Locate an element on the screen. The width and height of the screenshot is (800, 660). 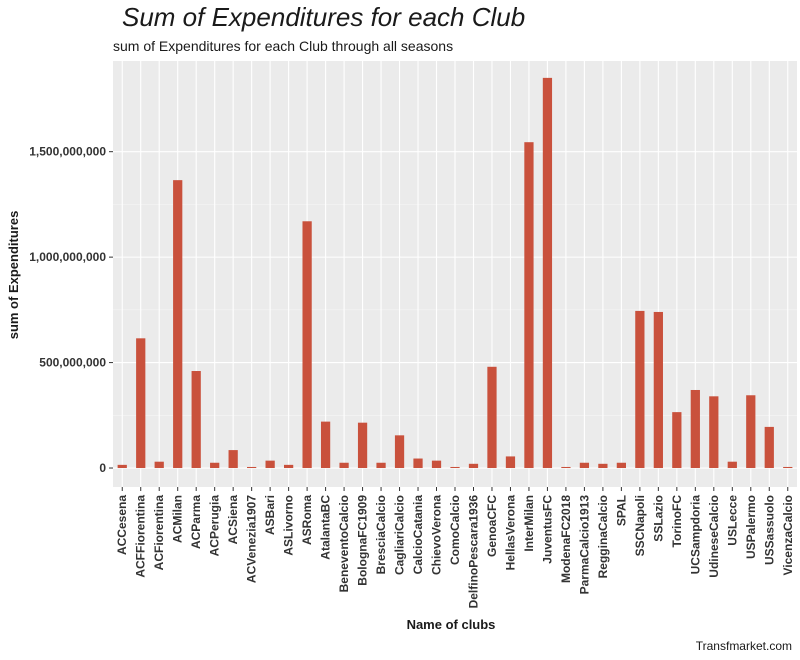
x-tick-label: RegginaCalcio is located at coordinates (603, 536).